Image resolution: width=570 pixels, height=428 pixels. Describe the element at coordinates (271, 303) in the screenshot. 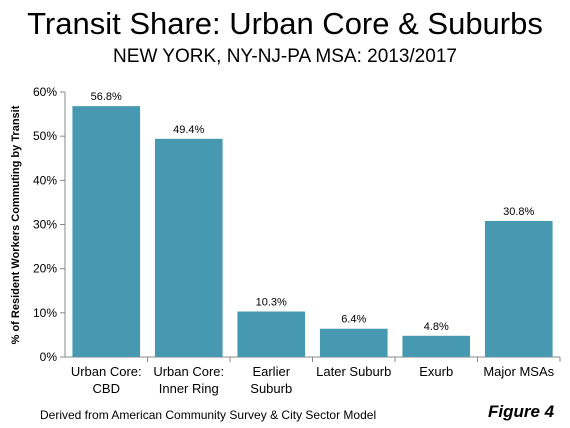

I see `bar-value-label: 10.3%` at that location.